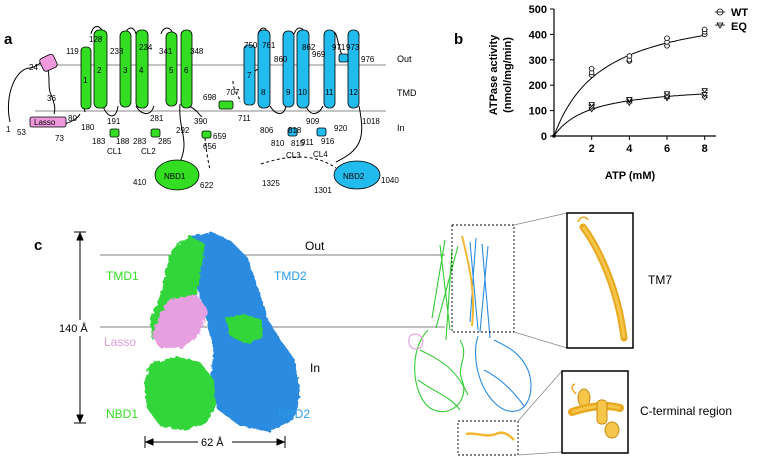  Describe the element at coordinates (80, 328) in the screenshot. I see `height-label-bg` at that location.